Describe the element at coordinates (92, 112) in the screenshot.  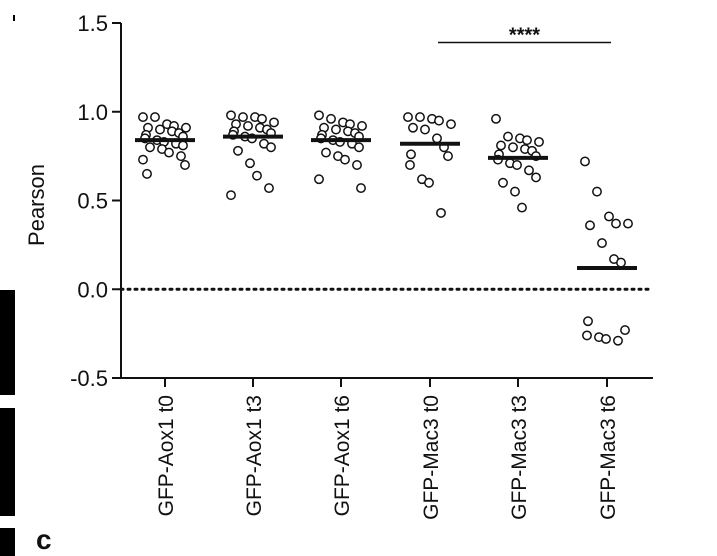
I see `y-tick-label: 1.0` at that location.